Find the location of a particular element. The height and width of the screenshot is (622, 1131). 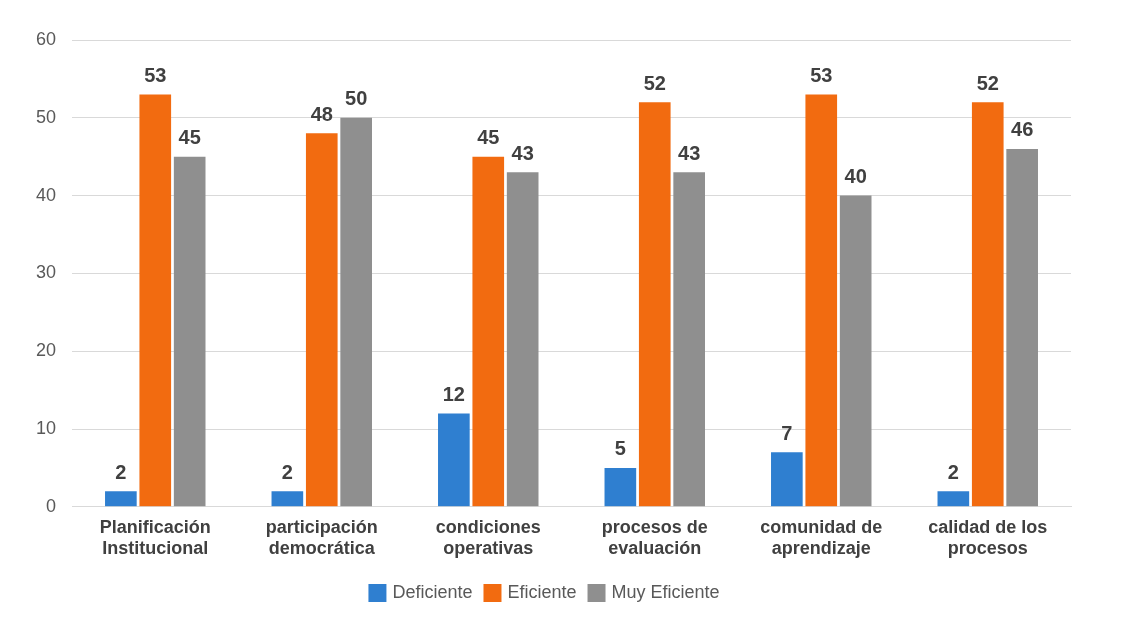

x-tick-label: participación democrática is located at coordinates (321, 537).